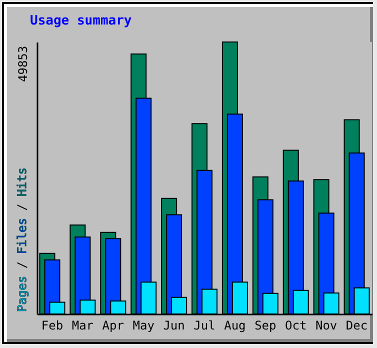 The height and width of the screenshot is (348, 377). Describe the element at coordinates (357, 325) in the screenshot. I see `x-tick-label: Dec` at that location.